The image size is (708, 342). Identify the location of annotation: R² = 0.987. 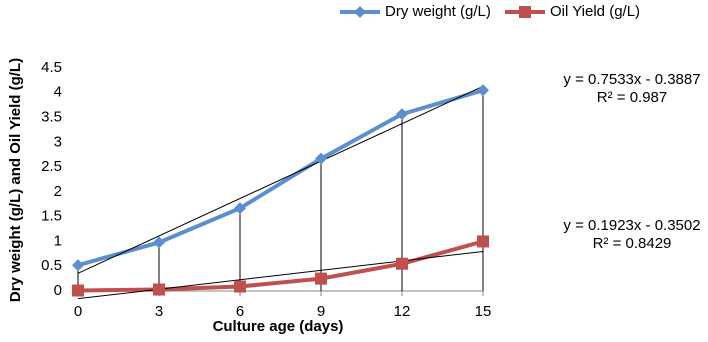
(632, 97).